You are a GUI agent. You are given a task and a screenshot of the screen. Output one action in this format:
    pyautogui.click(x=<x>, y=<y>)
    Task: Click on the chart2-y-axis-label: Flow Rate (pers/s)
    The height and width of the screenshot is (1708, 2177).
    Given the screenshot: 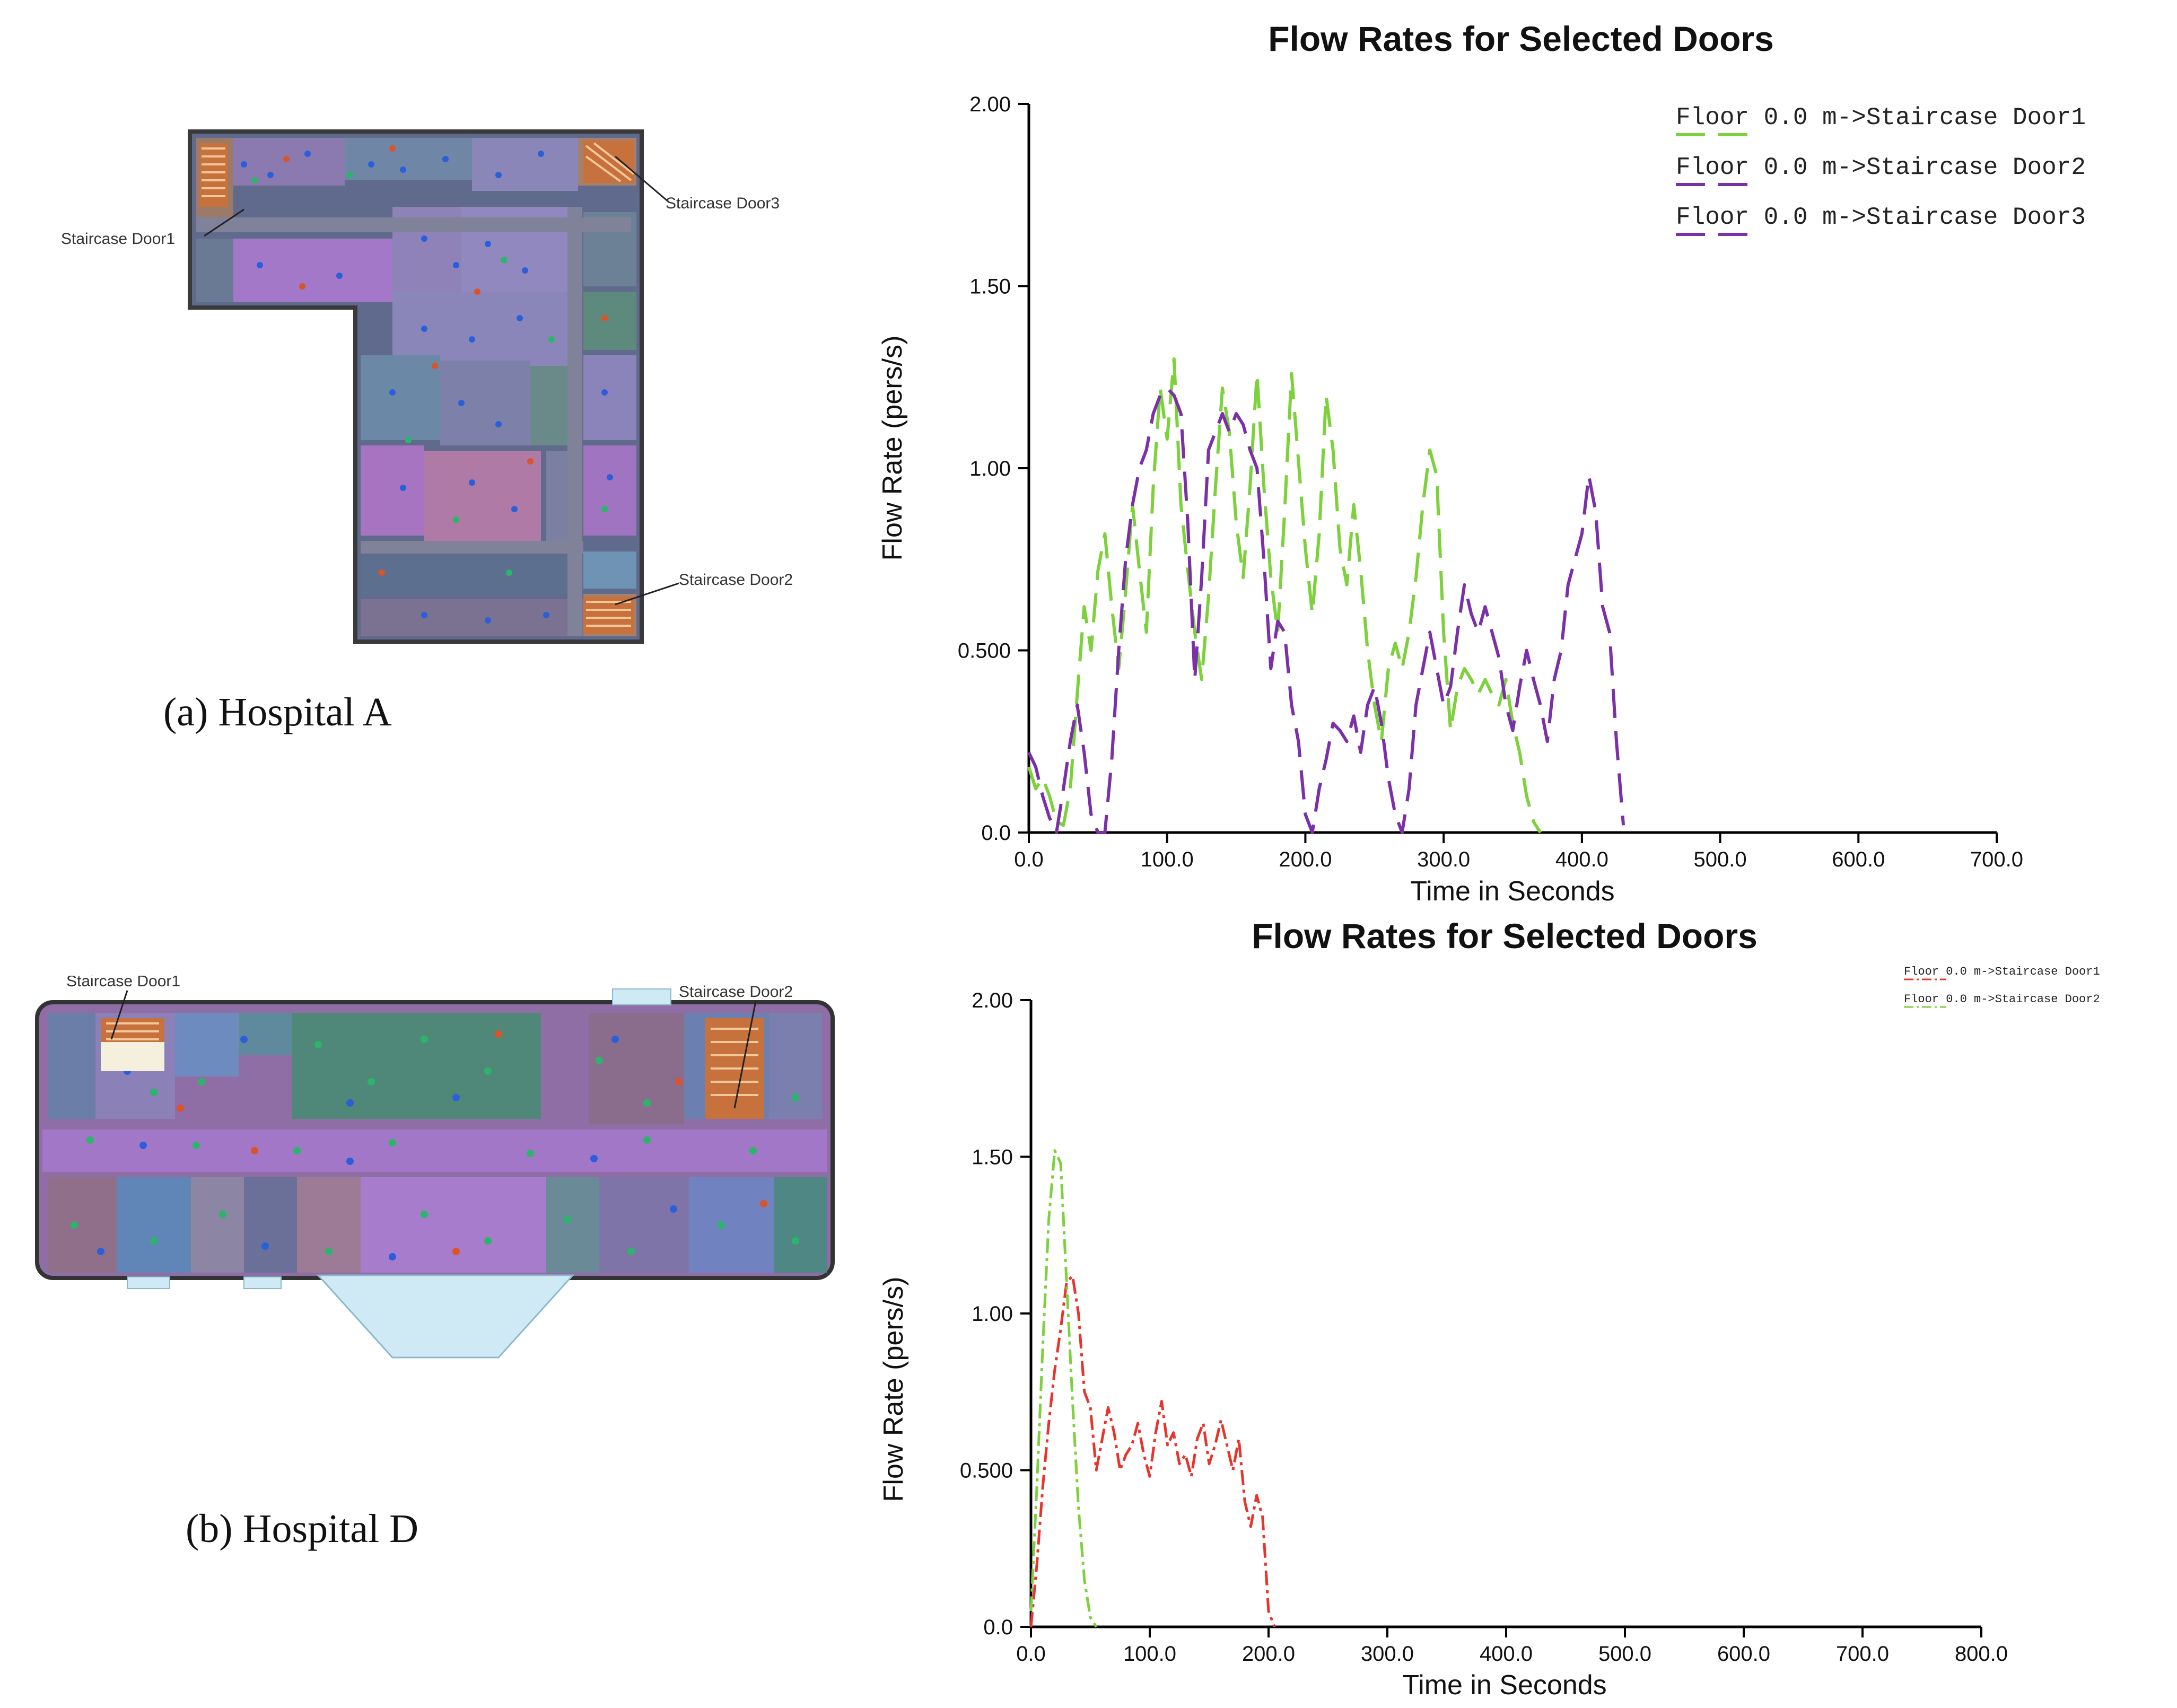 What is the action you would take?
    pyautogui.click(x=894, y=1389)
    